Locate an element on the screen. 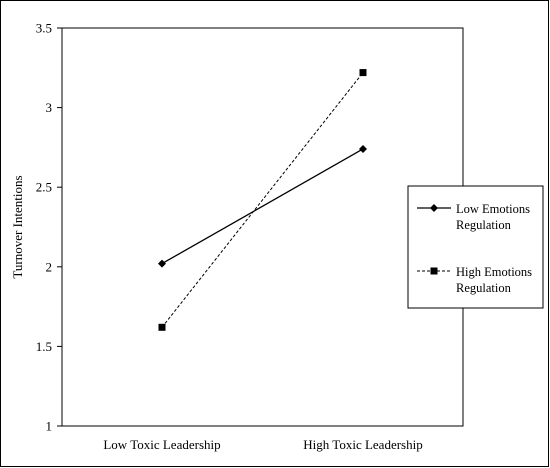 This screenshot has height=468, width=550. y-tick-label: 2.5 is located at coordinates (44, 187).